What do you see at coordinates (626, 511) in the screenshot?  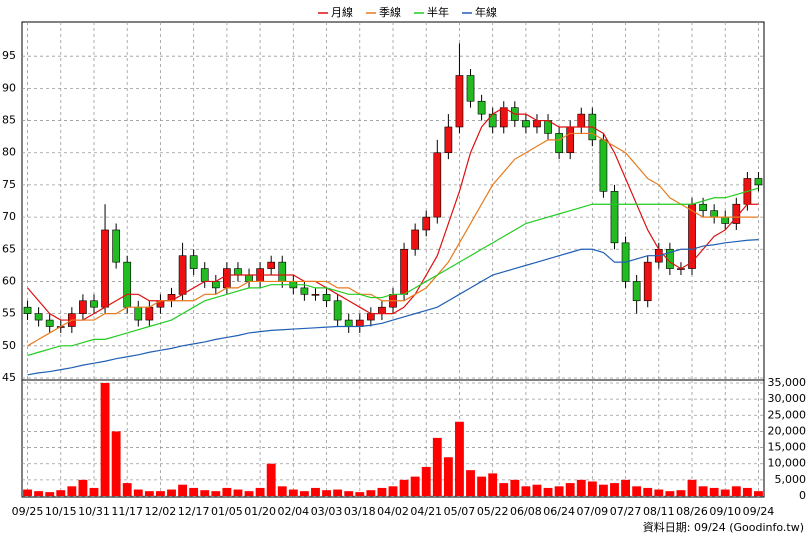 I see `x-tick-label: 07/27` at bounding box center [626, 511].